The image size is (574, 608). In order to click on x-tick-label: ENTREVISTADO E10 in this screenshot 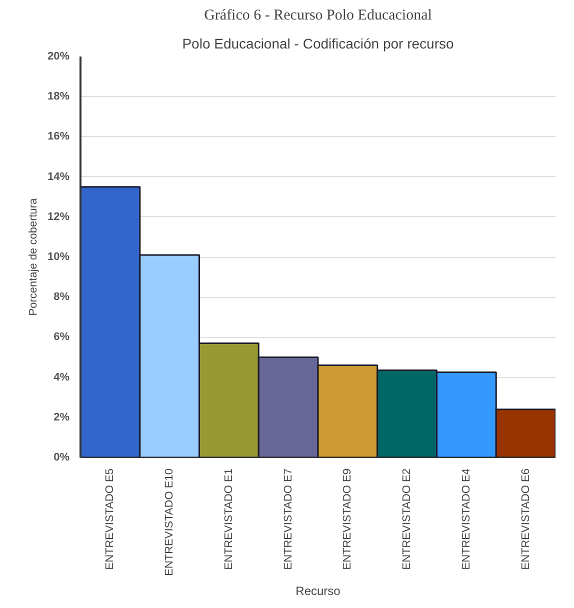, I will do `click(170, 522)`.